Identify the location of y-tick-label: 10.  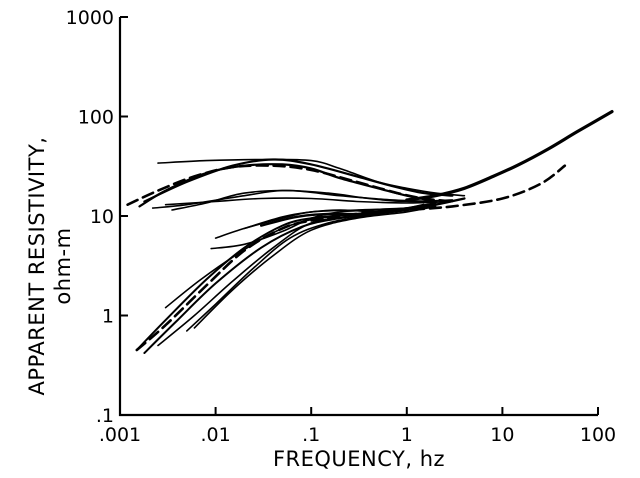
(102, 217).